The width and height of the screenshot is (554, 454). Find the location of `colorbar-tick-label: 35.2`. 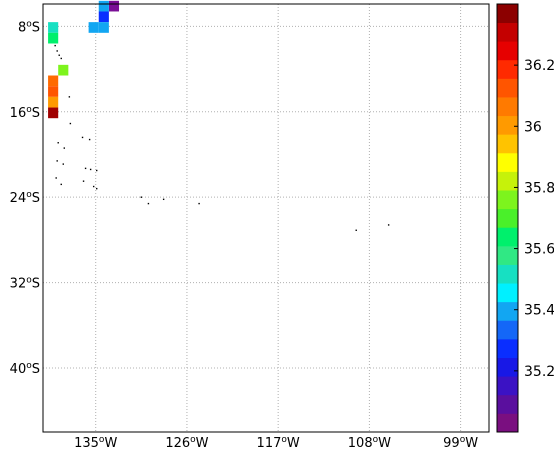

colorbar-tick-label: 35.2 is located at coordinates (539, 372).